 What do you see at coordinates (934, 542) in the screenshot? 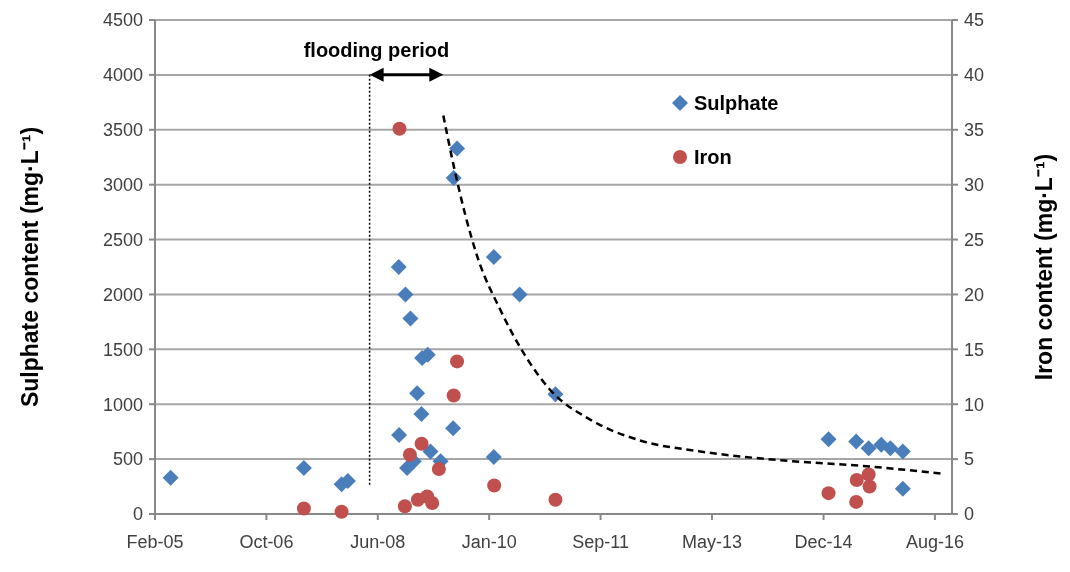
I see `x-tick-label: Aug-16` at bounding box center [934, 542].